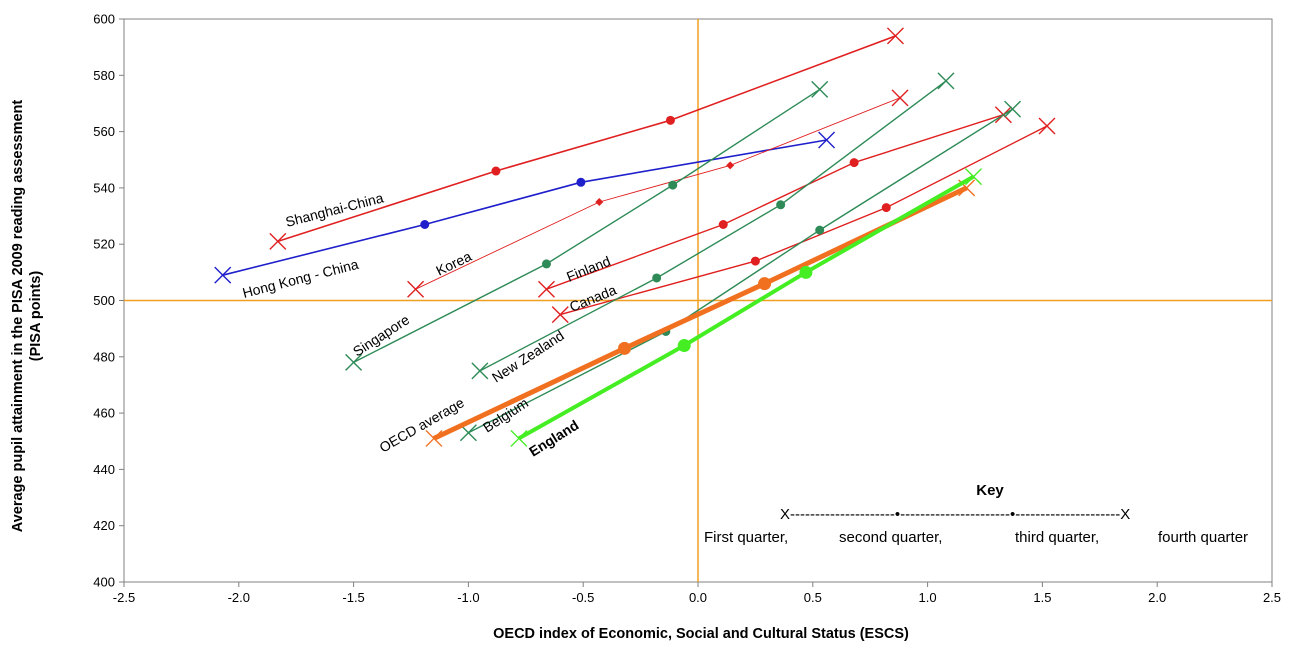 The image size is (1296, 653). What do you see at coordinates (301, 278) in the screenshot?
I see `label-hong-kong-china: Hong Kong - China` at bounding box center [301, 278].